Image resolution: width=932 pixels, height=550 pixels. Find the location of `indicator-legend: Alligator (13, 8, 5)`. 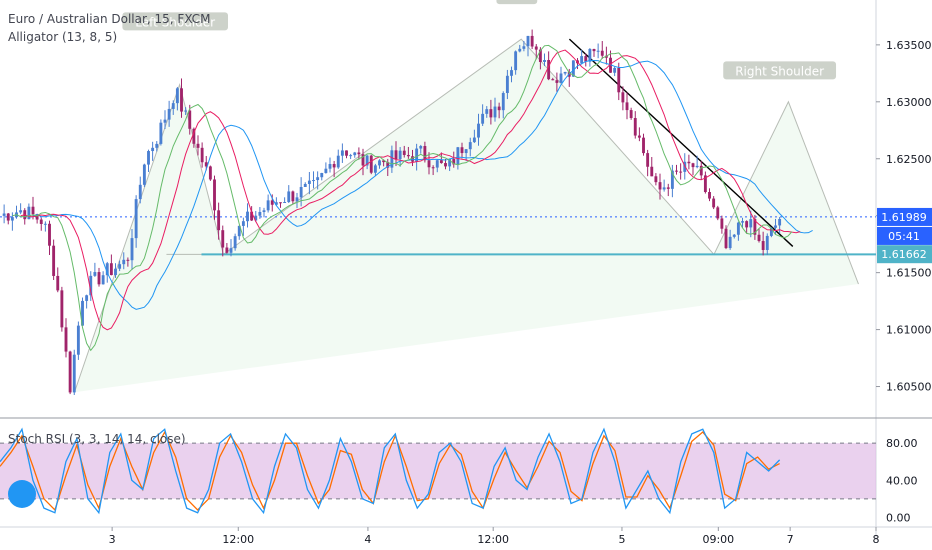

indicator-legend: Alligator (13, 8, 5) is located at coordinates (63, 37).